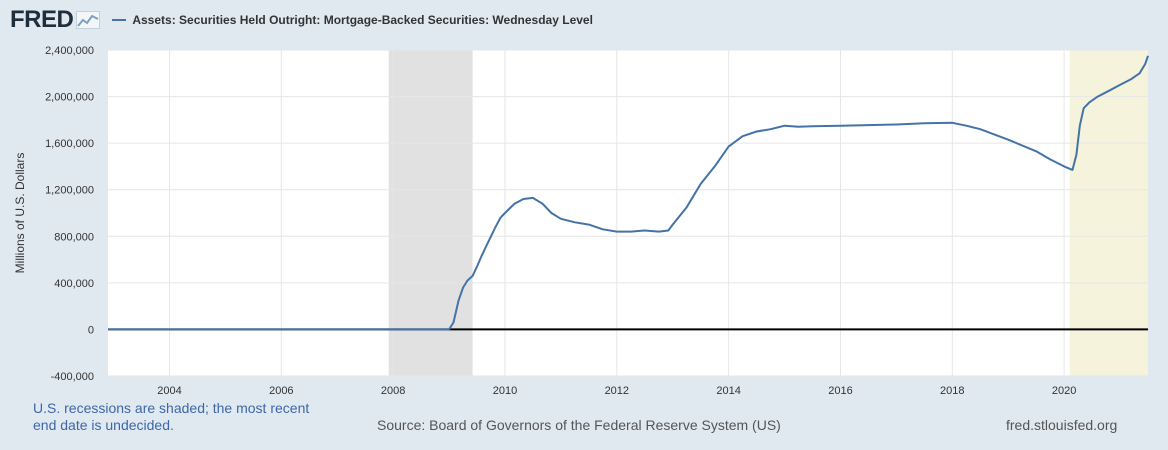 The image size is (1168, 450). What do you see at coordinates (281, 391) in the screenshot?
I see `x-tick-label: 2006` at bounding box center [281, 391].